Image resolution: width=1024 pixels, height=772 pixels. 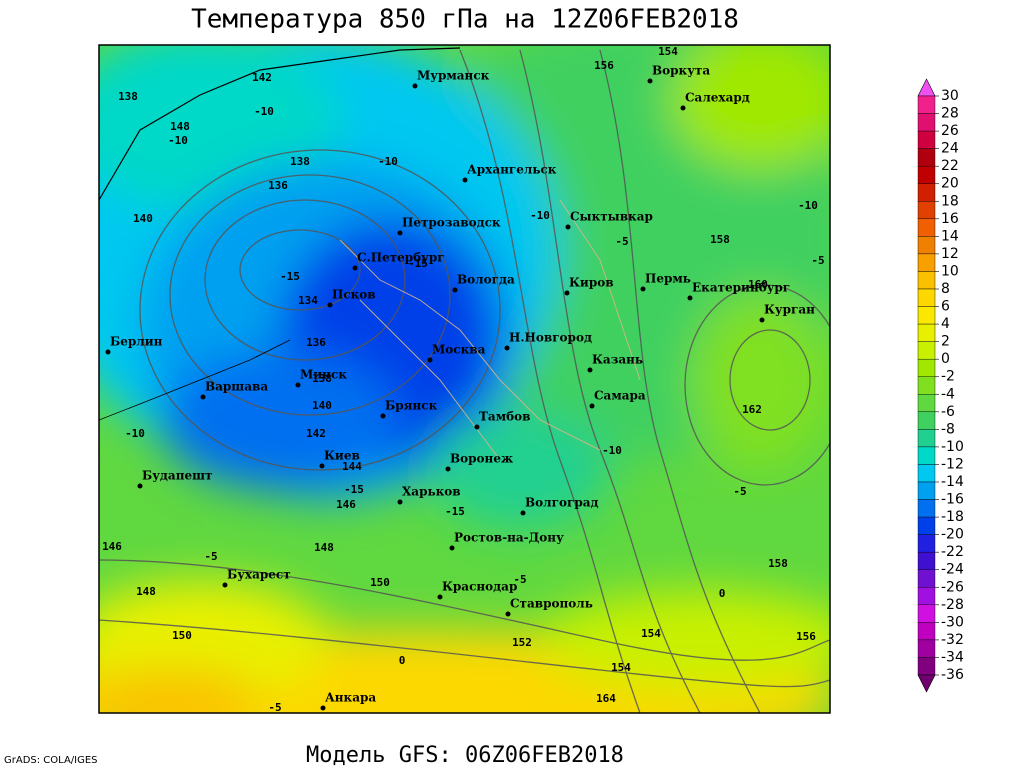 I want to click on city-label: Будапешт, so click(x=177, y=476).